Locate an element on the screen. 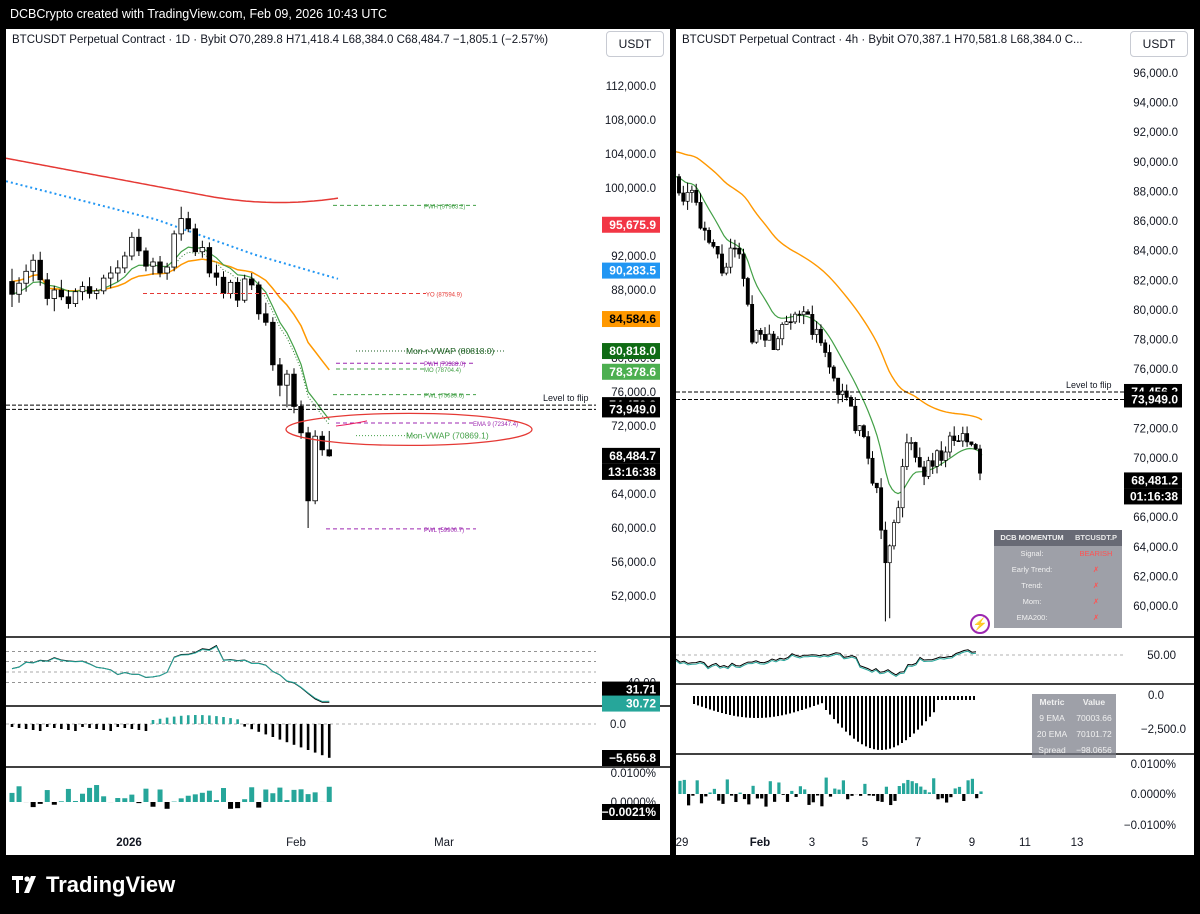  left-rsi-badge-bg is located at coordinates (631, 689).